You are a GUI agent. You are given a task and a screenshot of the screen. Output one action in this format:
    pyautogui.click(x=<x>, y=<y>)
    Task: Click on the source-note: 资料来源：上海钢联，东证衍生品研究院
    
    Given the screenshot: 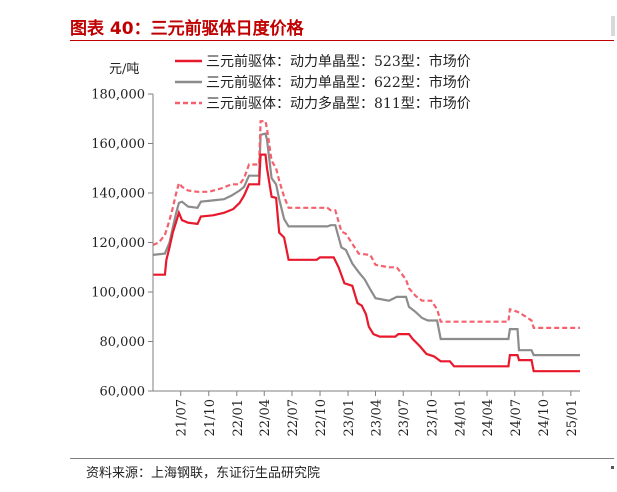 What is the action you would take?
    pyautogui.click(x=203, y=473)
    